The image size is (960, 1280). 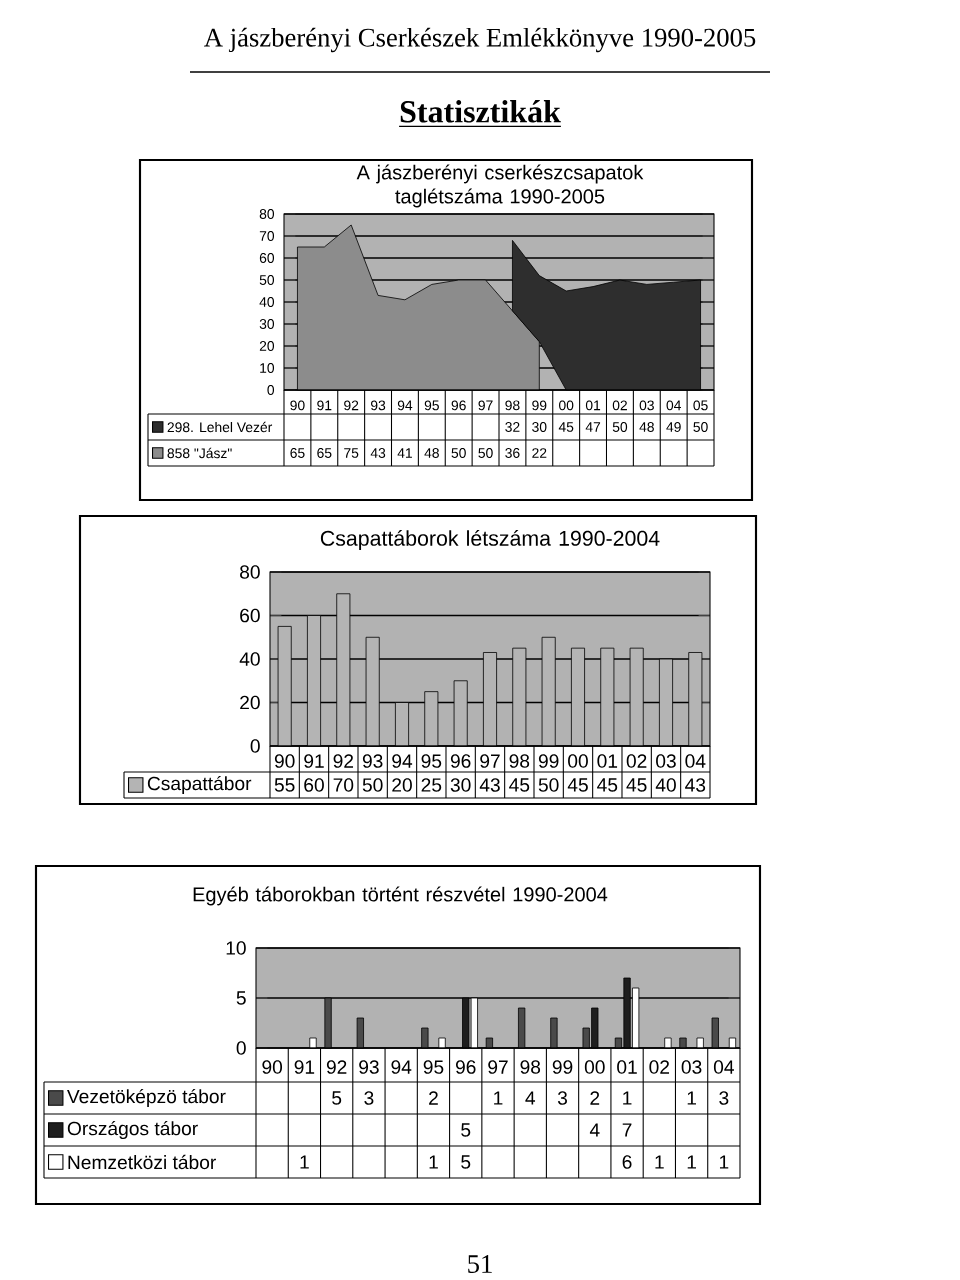 What do you see at coordinates (627, 1130) in the screenshot?
I see `data-label: 7` at bounding box center [627, 1130].